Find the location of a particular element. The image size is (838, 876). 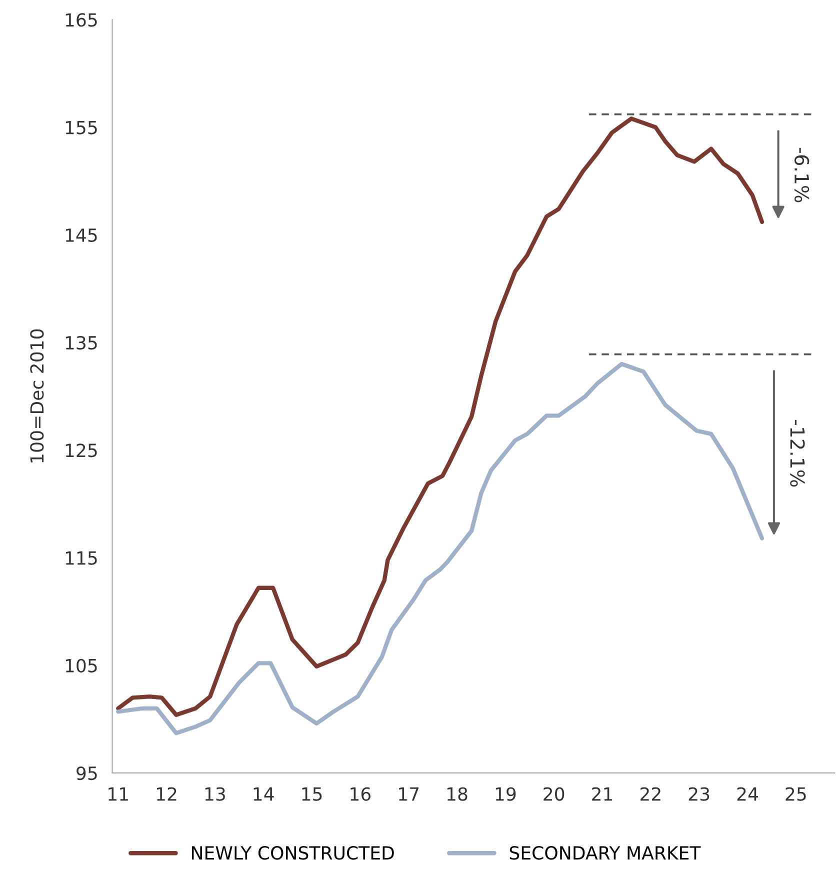

legend-label: NEWLY CONSTRUCTED is located at coordinates (293, 853).